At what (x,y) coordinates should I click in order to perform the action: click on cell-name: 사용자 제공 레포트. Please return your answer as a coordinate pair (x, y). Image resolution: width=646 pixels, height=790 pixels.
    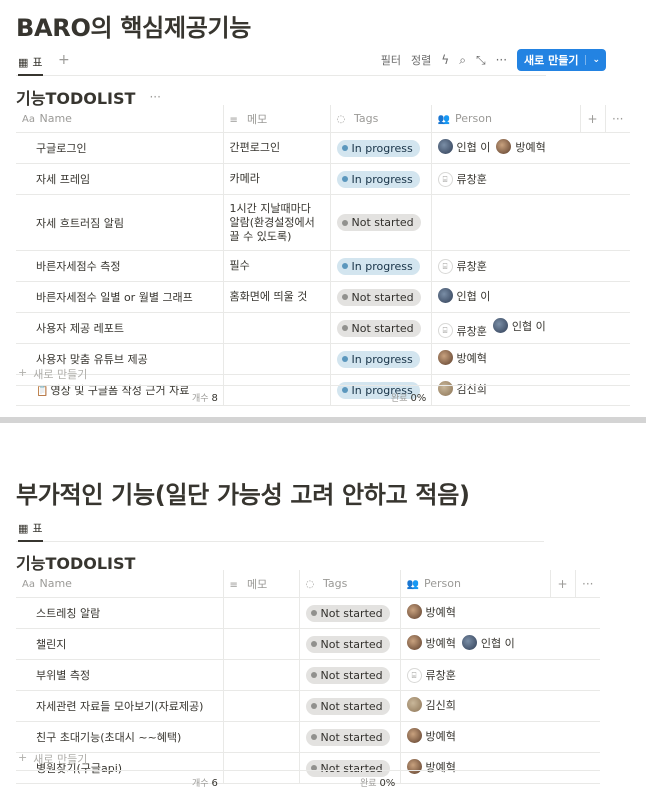
    Looking at the image, I should click on (120, 328).